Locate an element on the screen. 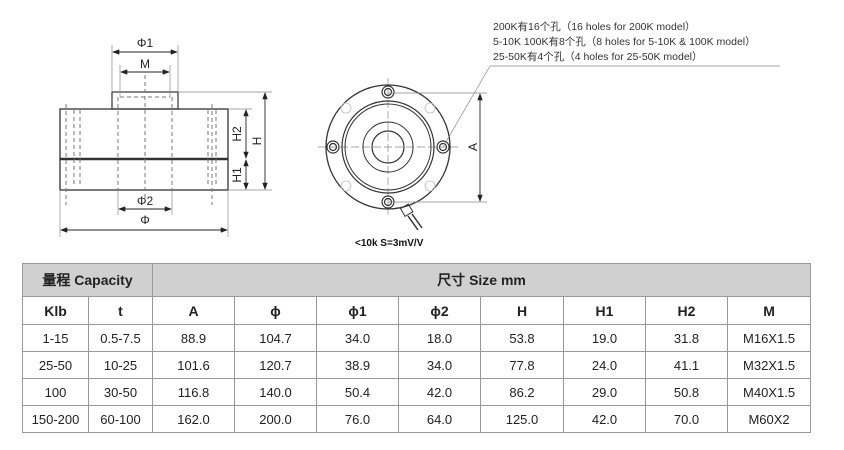  table-cell: 60-100 is located at coordinates (120, 419).